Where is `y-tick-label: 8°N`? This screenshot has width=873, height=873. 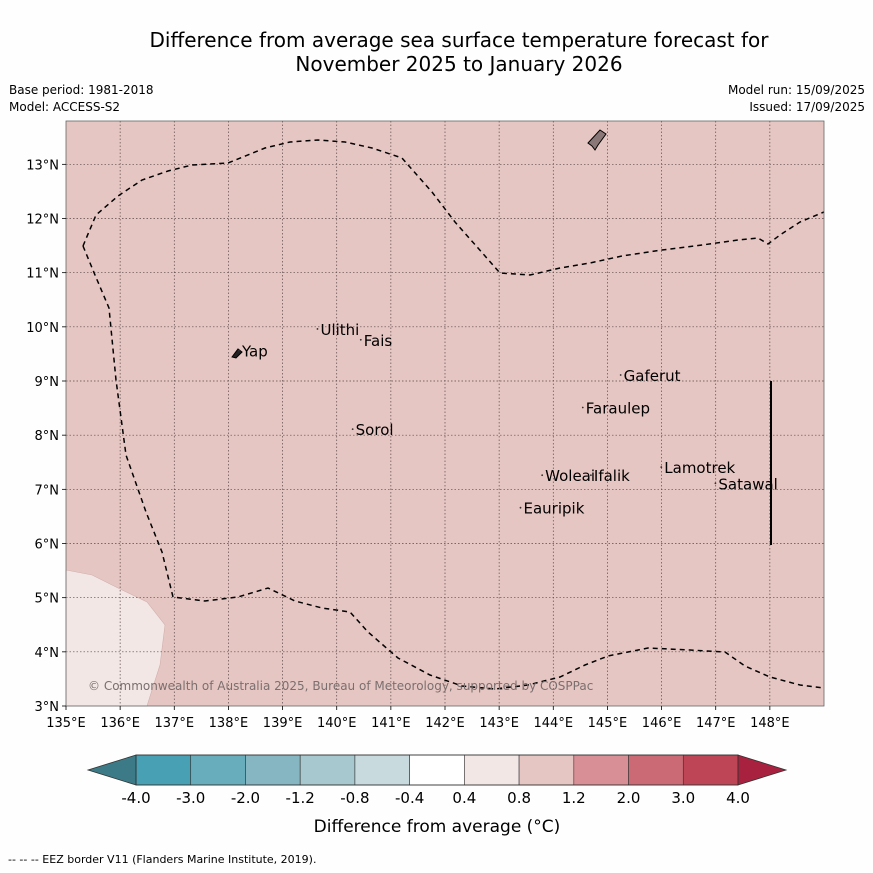
y-tick-label: 8°N is located at coordinates (47, 436).